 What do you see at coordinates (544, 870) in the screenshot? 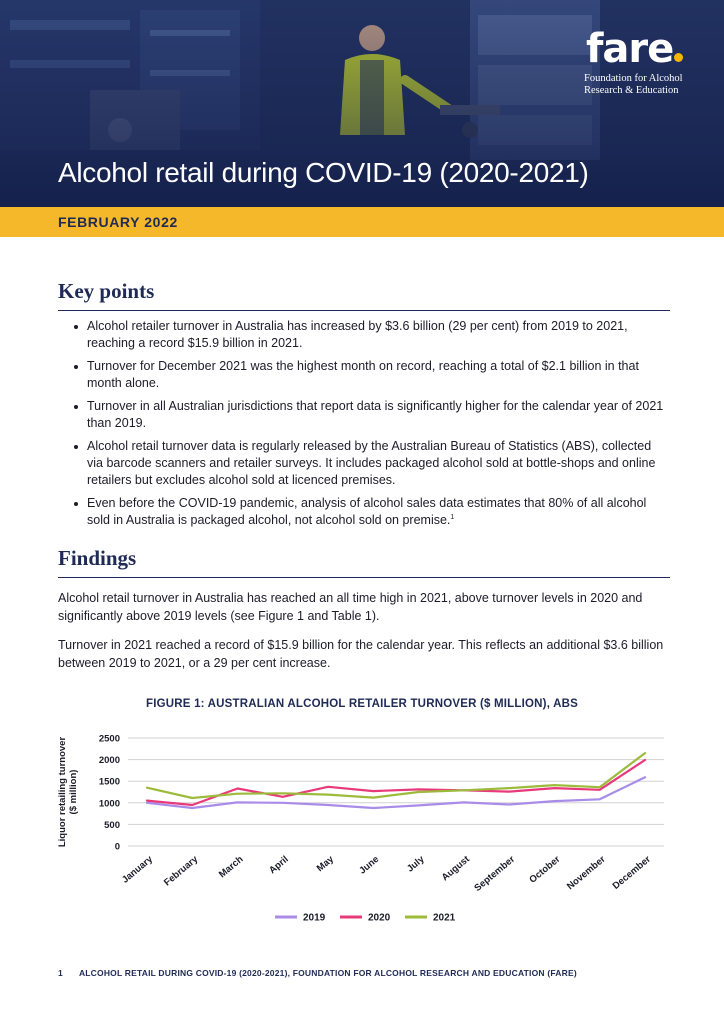
I see `x-tick-label: October` at bounding box center [544, 870].